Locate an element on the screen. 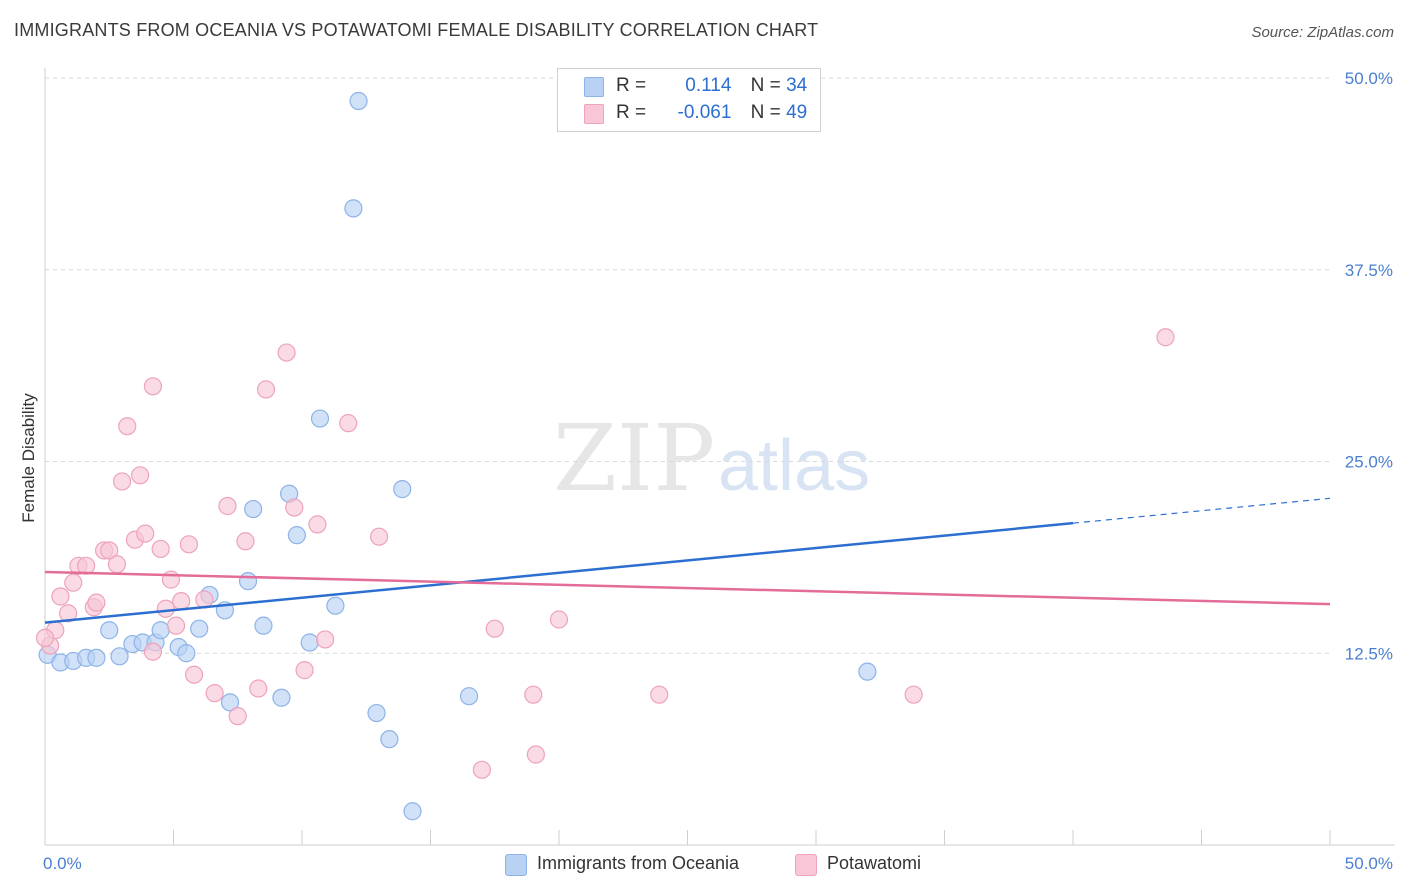  potawatomi-trendline is located at coordinates (687, 588).